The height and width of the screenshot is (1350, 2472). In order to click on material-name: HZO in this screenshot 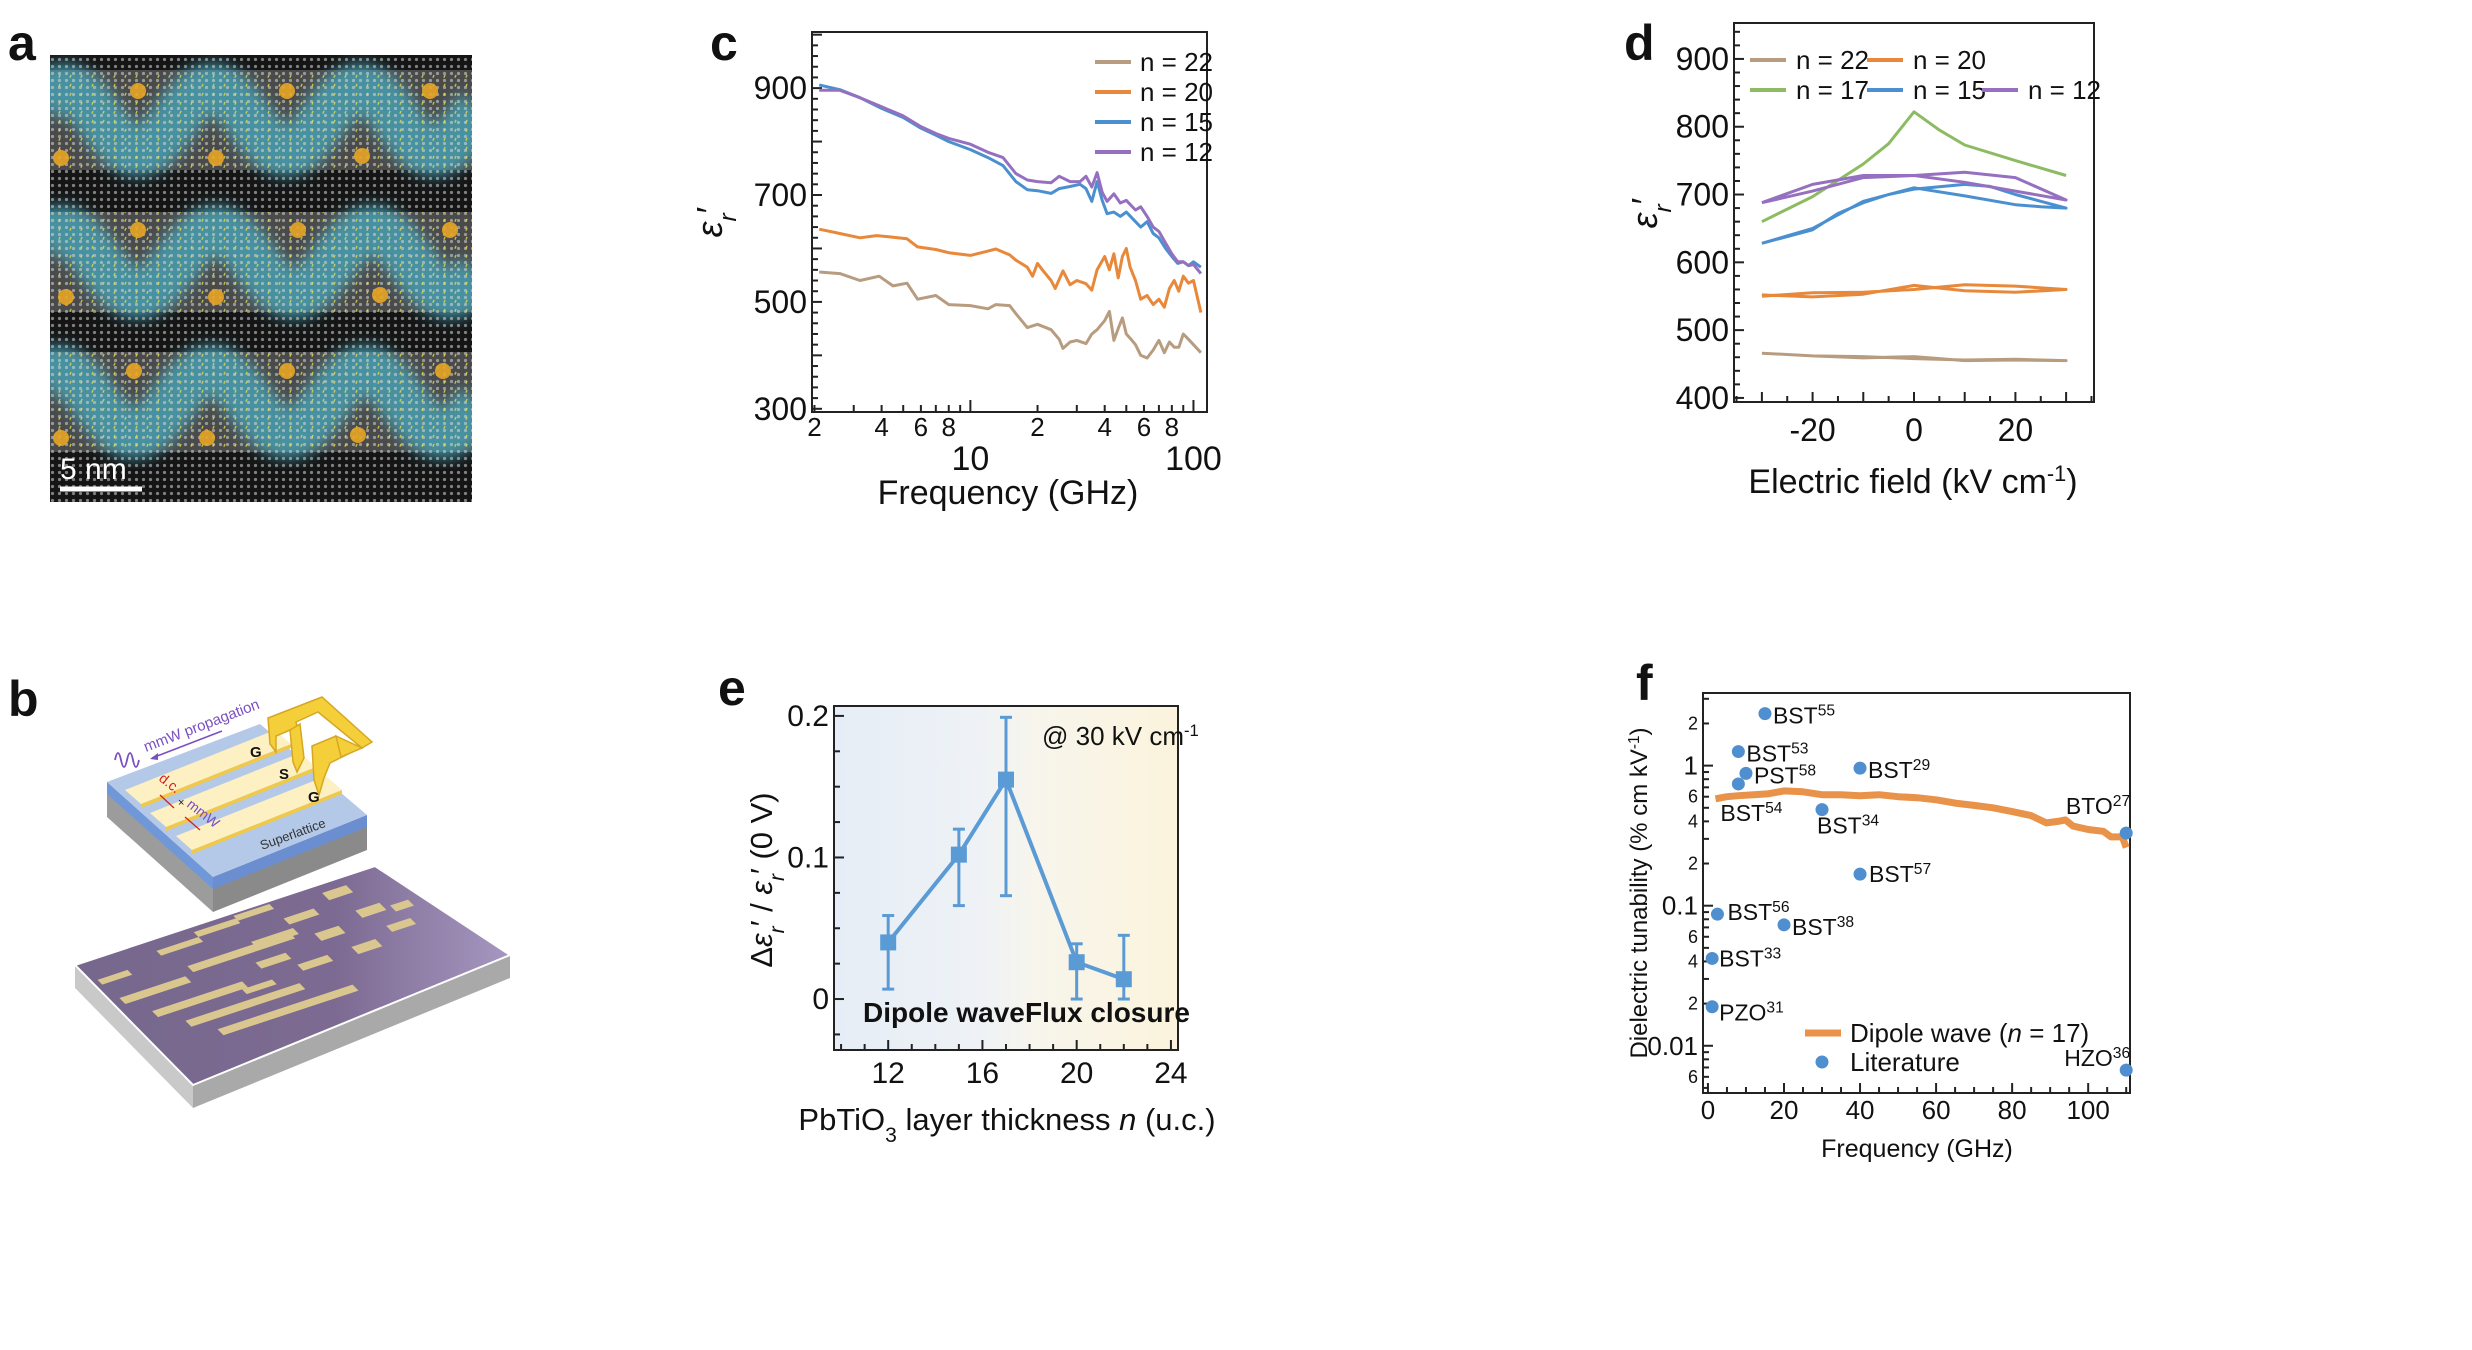, I will do `click(2088, 1058)`.